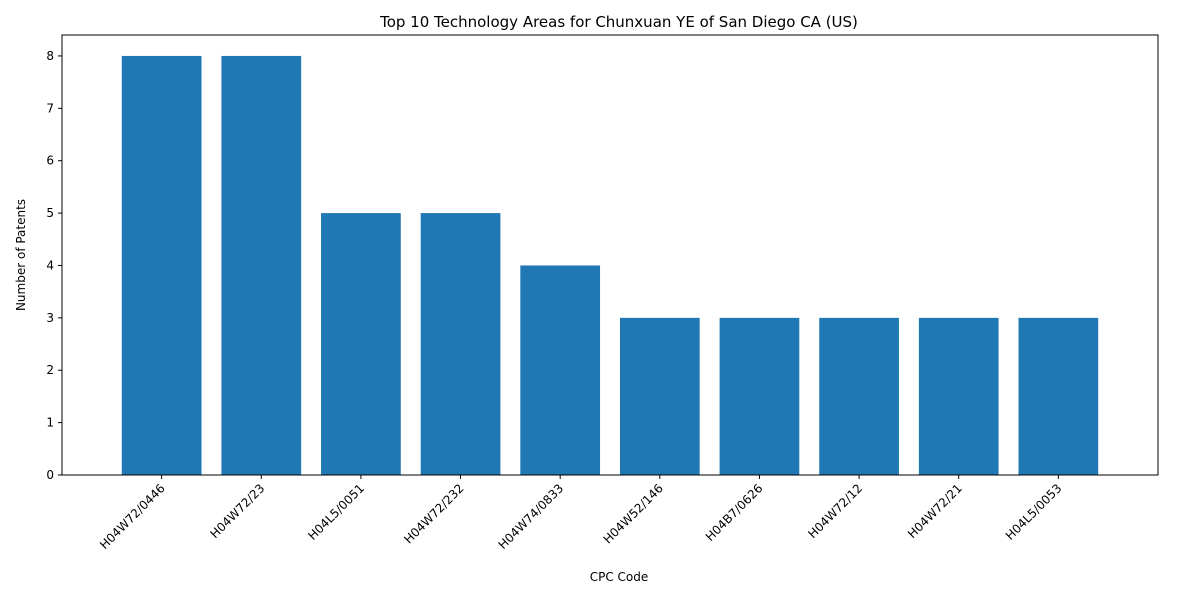 The image size is (1200, 600). I want to click on y-tick-label: 8, so click(50, 56).